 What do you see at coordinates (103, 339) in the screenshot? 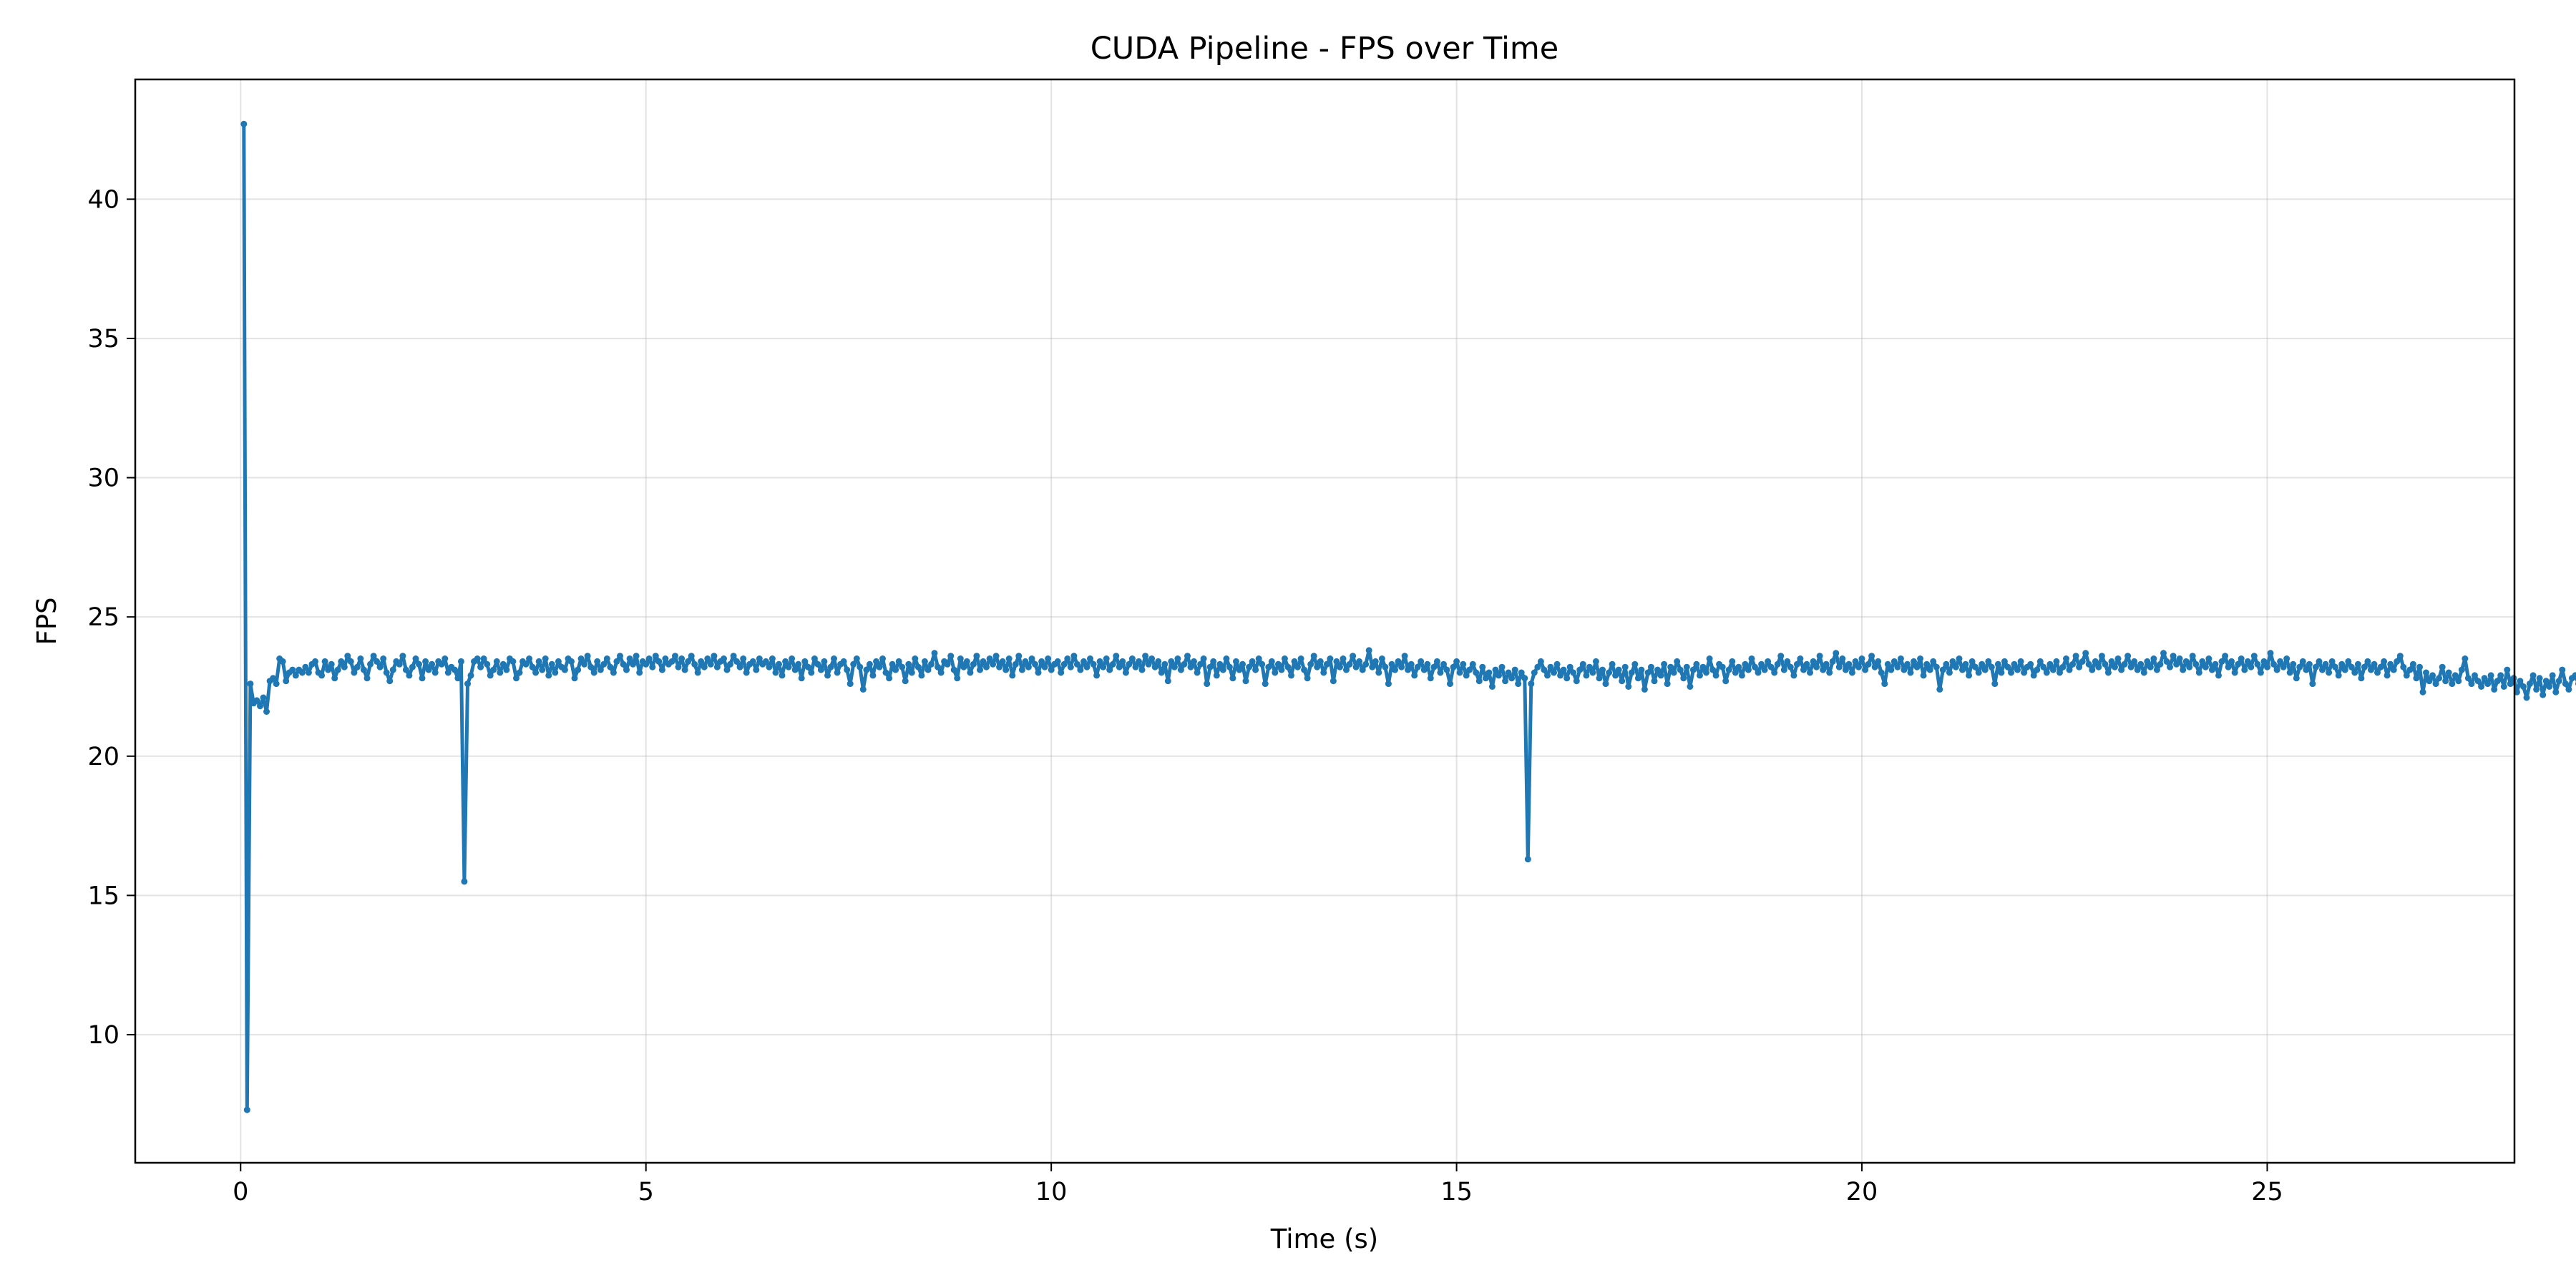
I see `y-tick-label: 35` at bounding box center [103, 339].